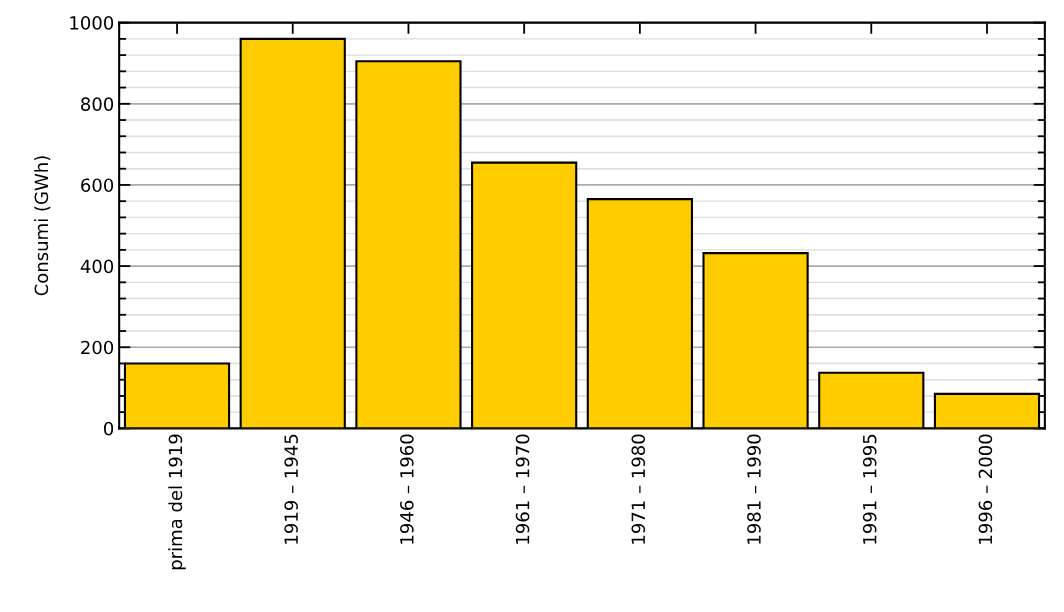 The height and width of the screenshot is (612, 1064). I want to click on y-axis-title: Consumi (GWh), so click(42, 226).